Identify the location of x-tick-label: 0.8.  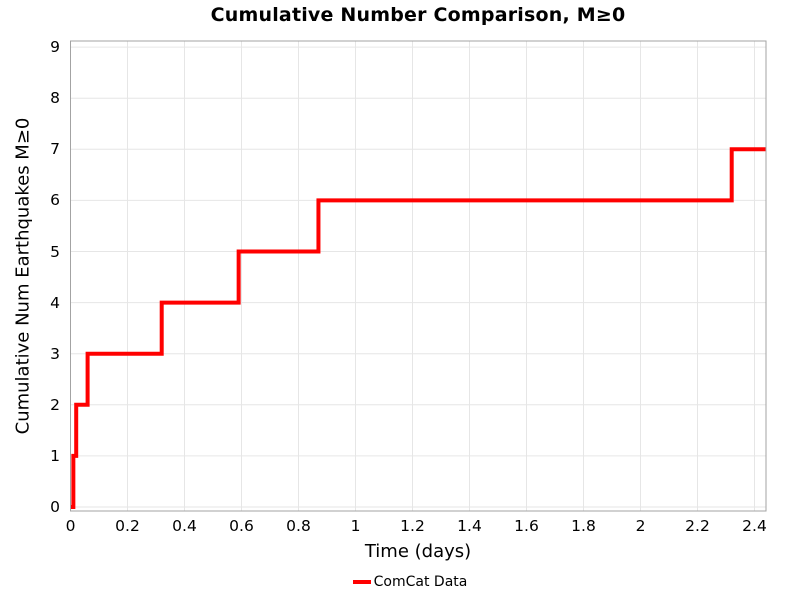
(298, 526).